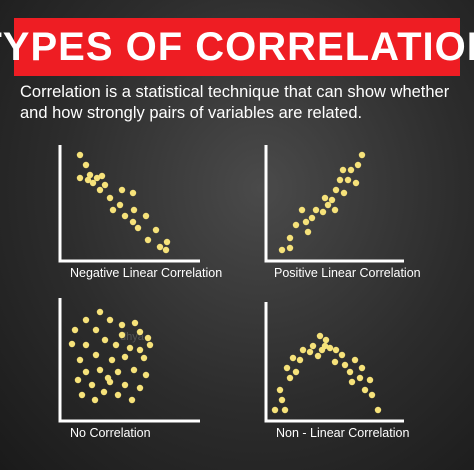  Describe the element at coordinates (146, 273) in the screenshot. I see `negative-correlation-caption: Negative Linear Correlation` at that location.